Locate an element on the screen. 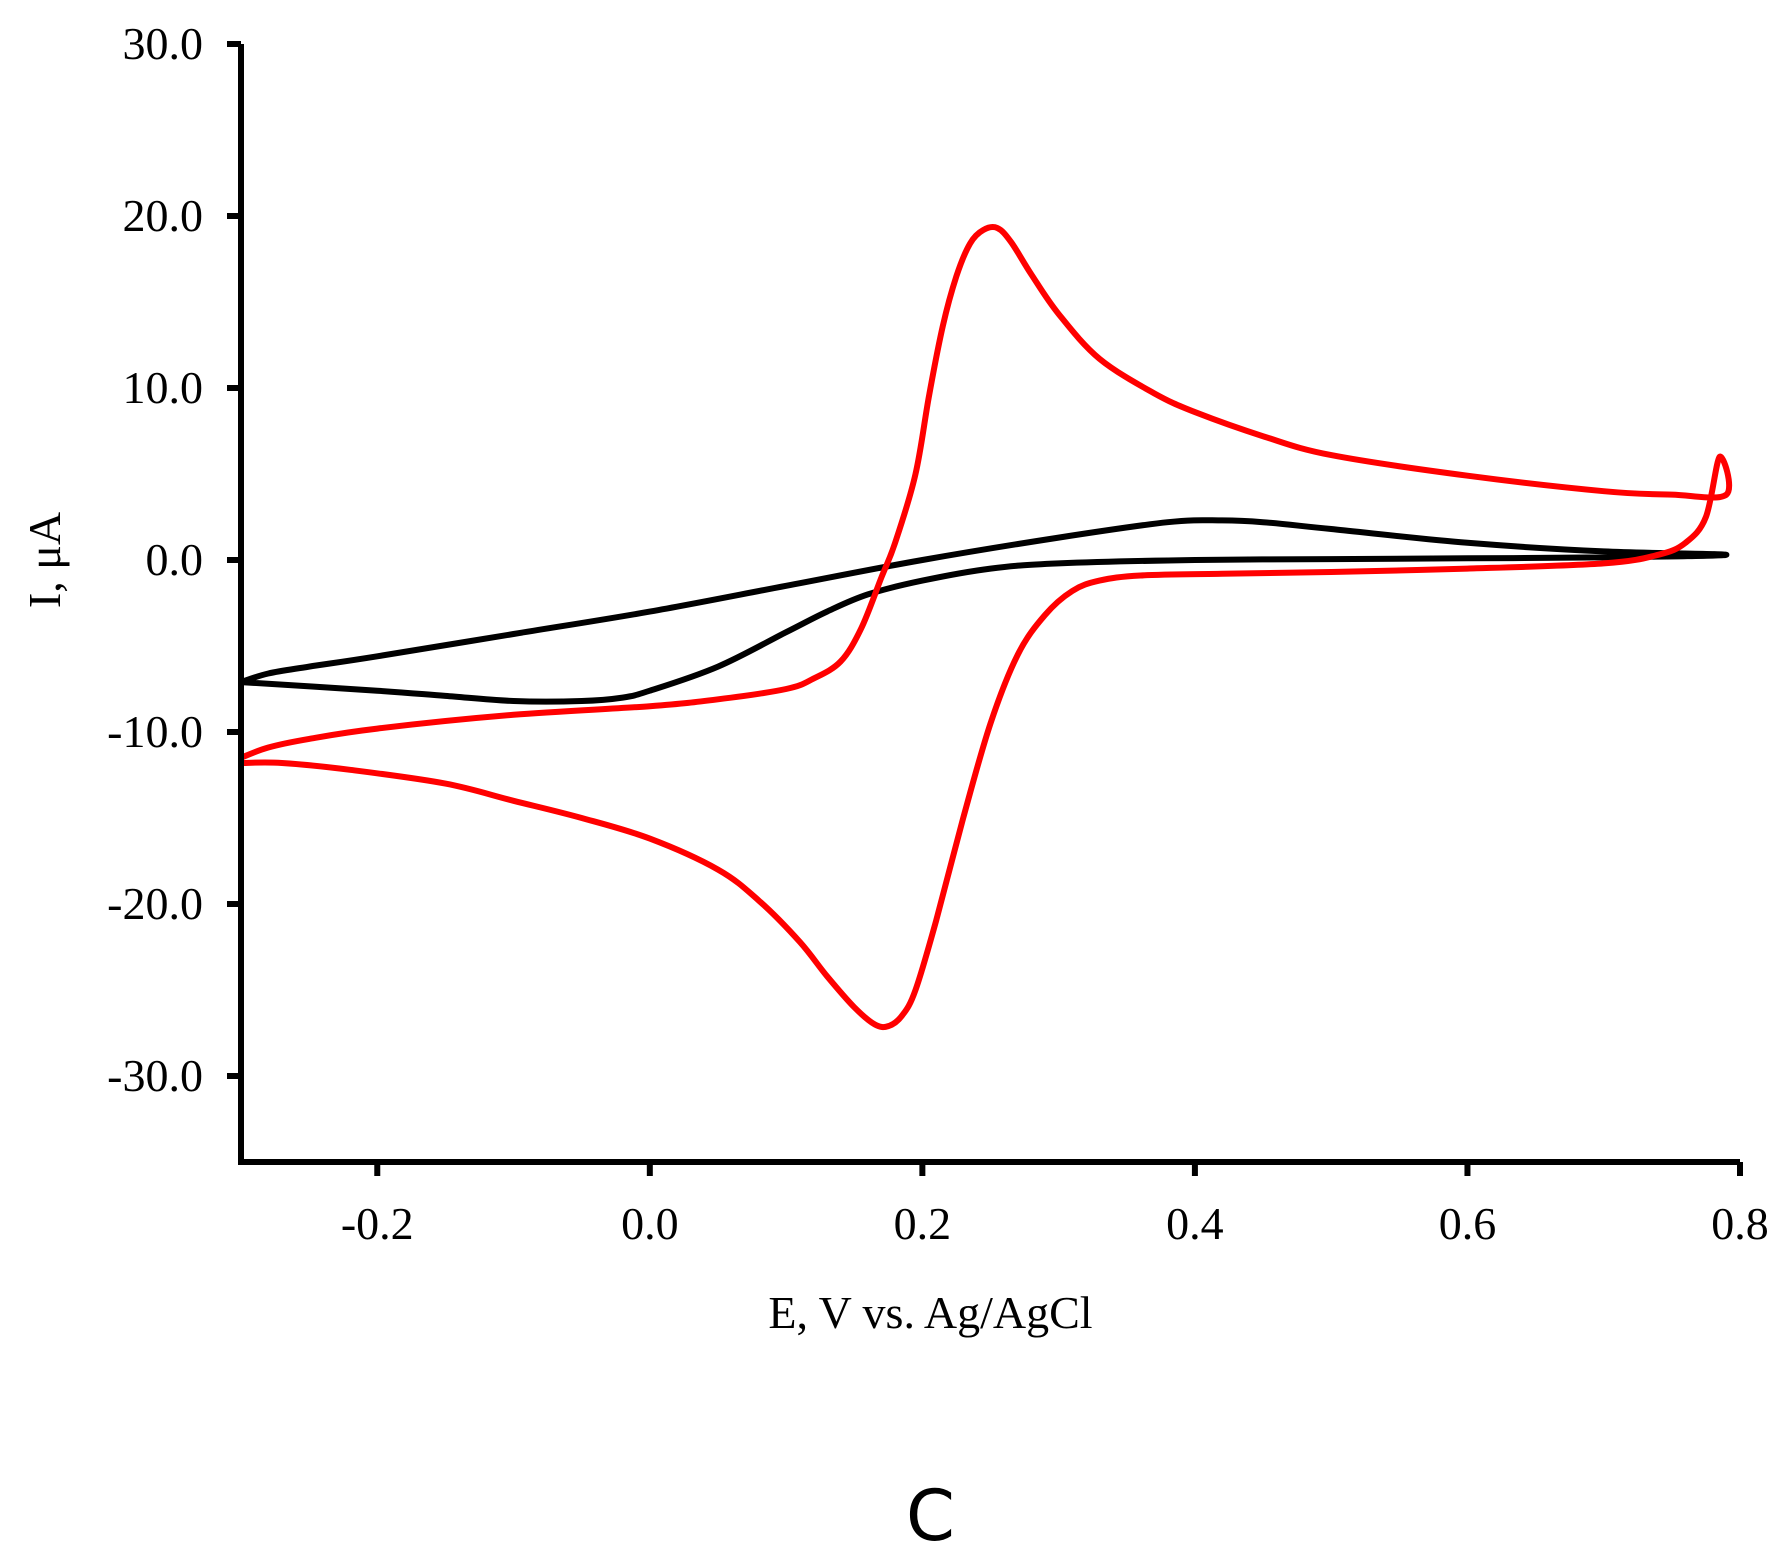 The width and height of the screenshot is (1790, 1562). x-axis-title: E, V vs. Ag/AgCl is located at coordinates (930, 1312).